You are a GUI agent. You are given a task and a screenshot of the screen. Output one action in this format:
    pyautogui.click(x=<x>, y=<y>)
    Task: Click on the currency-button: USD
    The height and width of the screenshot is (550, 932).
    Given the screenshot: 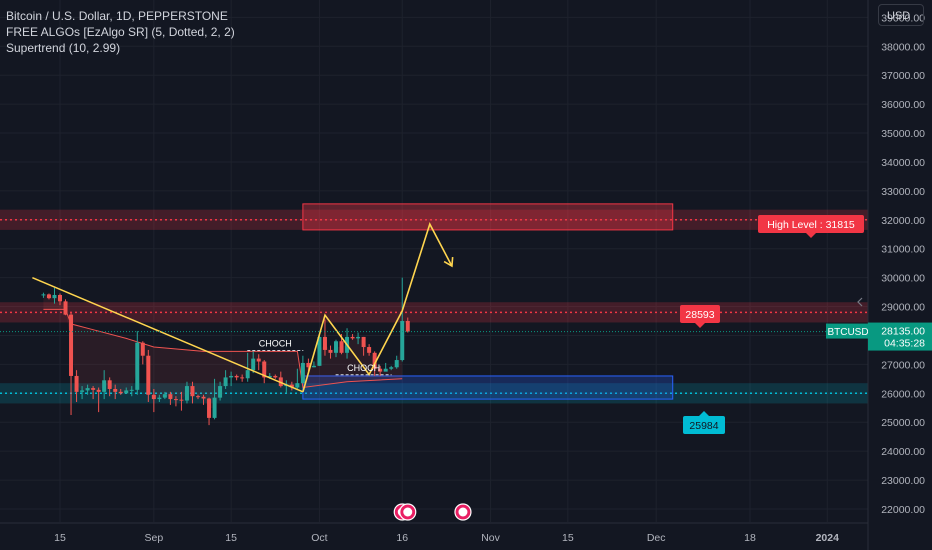 What is the action you would take?
    pyautogui.click(x=901, y=15)
    